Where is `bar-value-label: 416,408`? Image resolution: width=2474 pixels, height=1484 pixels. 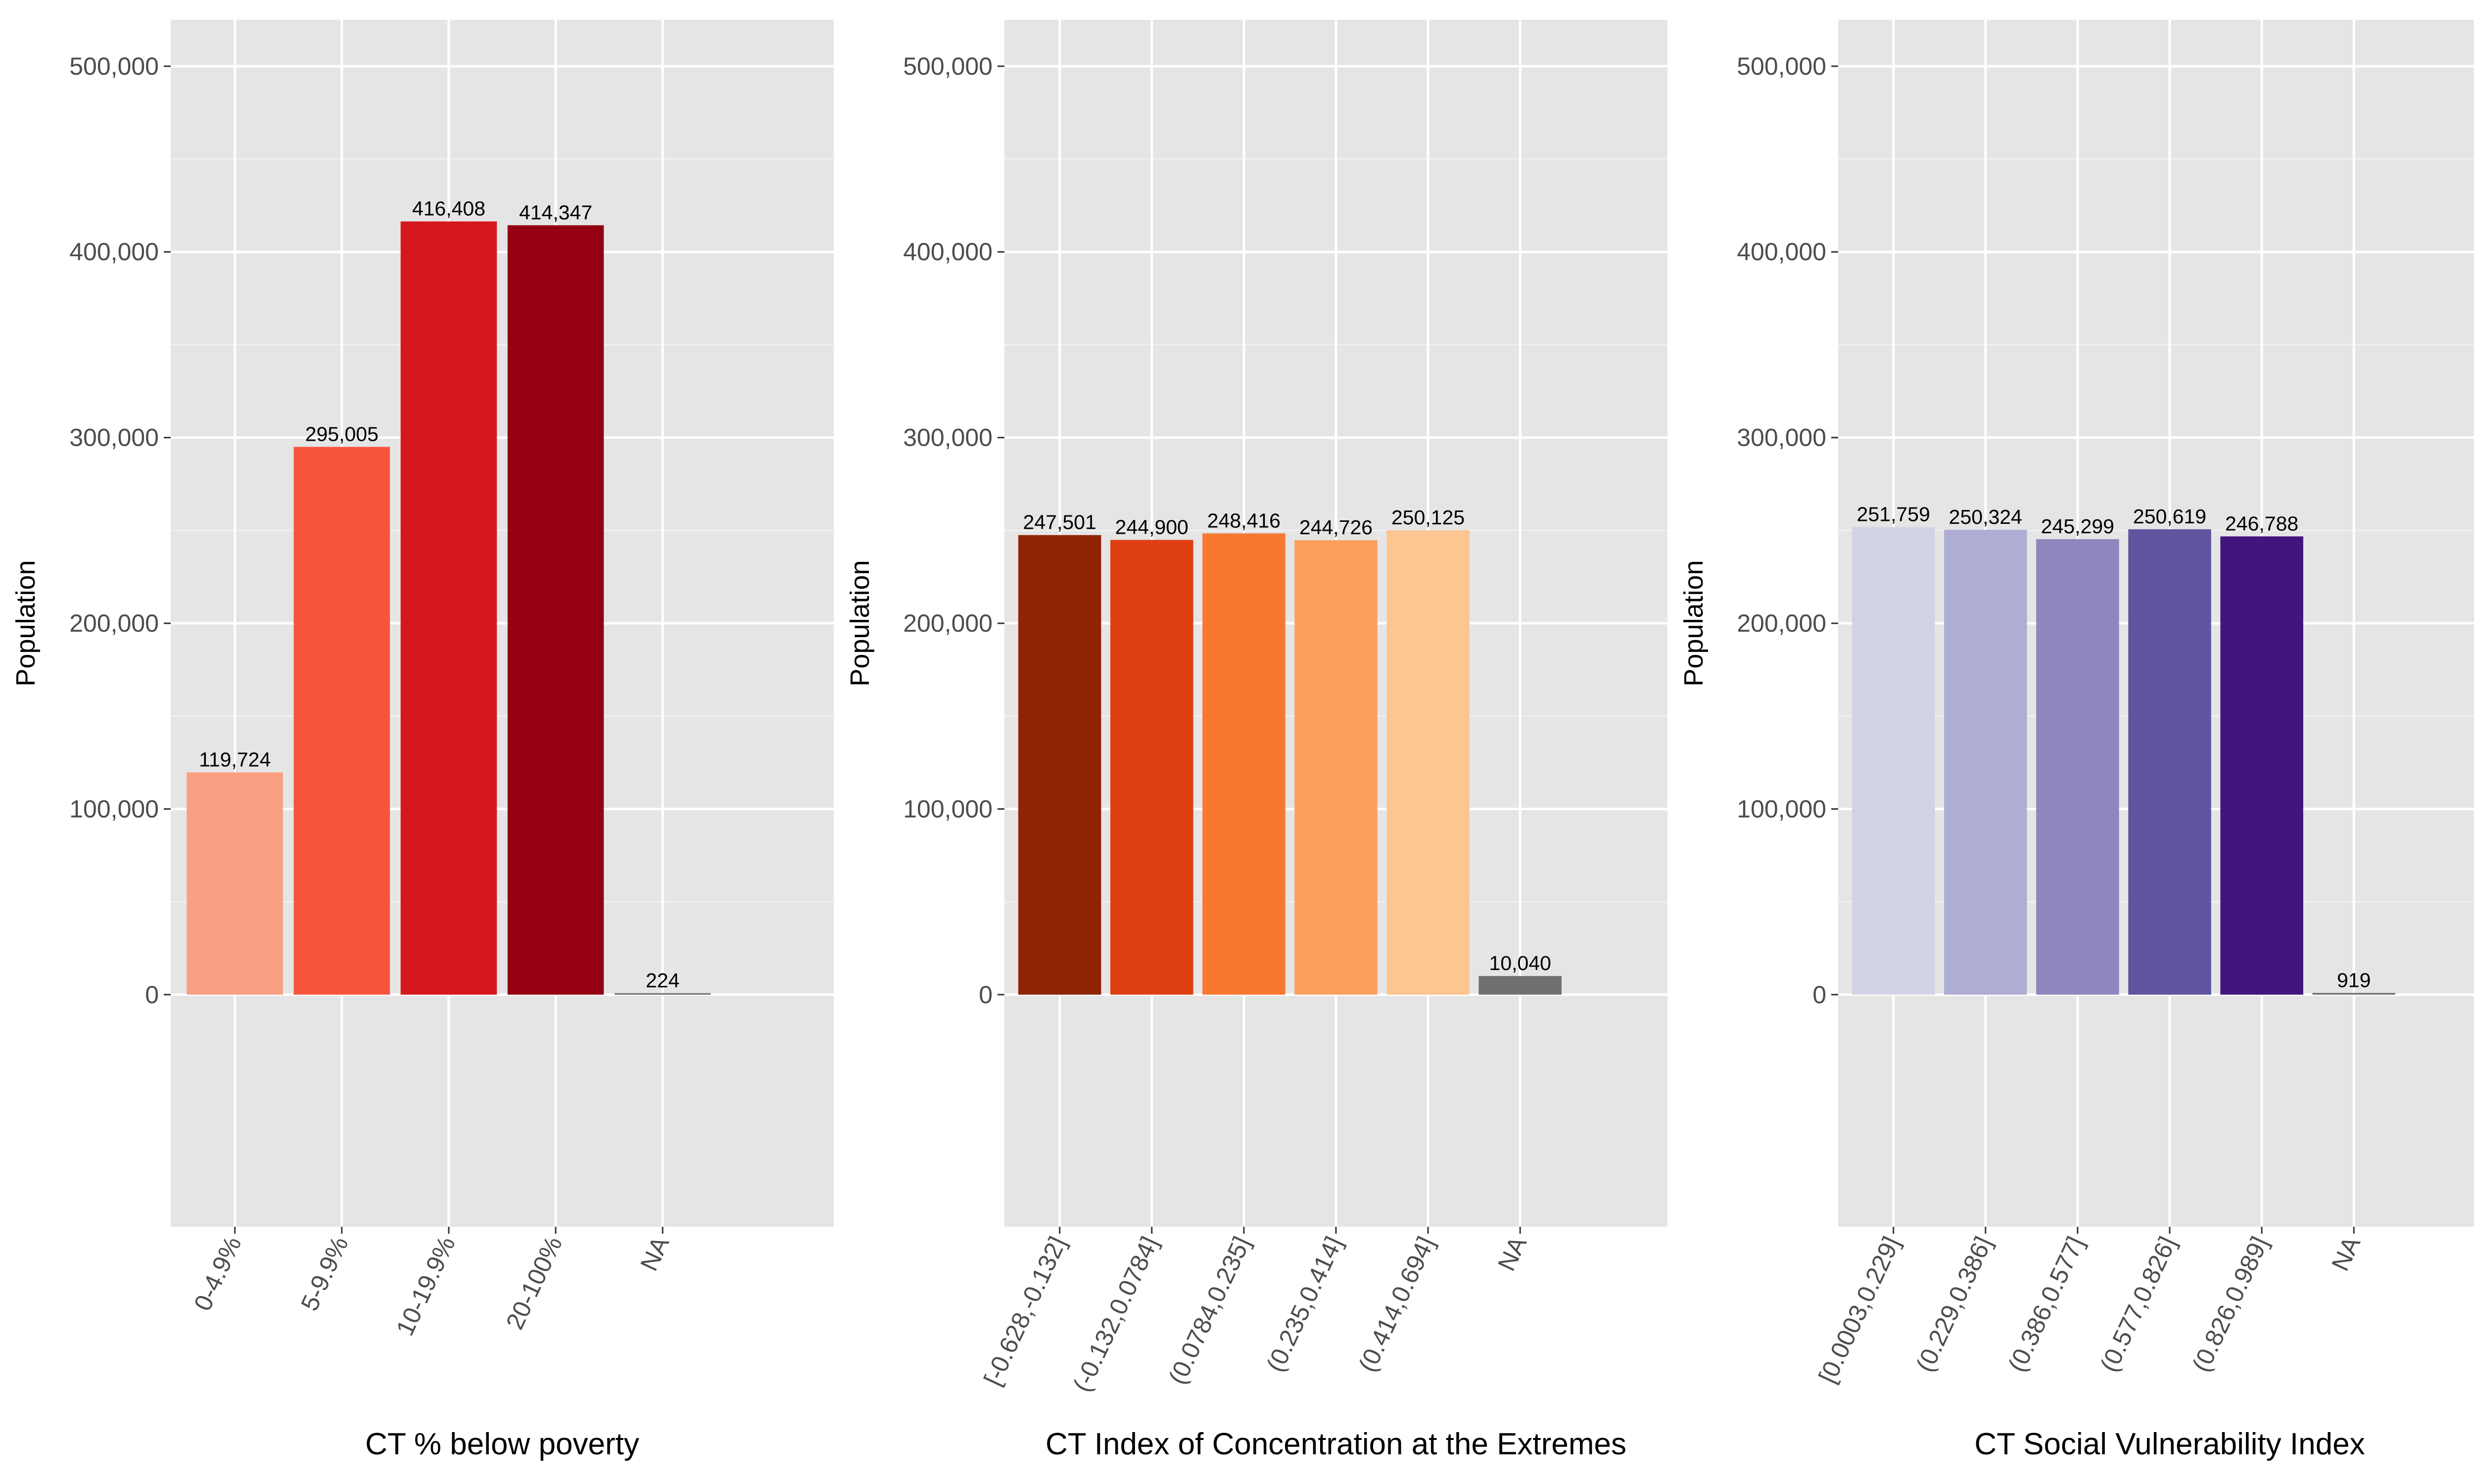 bar-value-label: 416,408 is located at coordinates (449, 208).